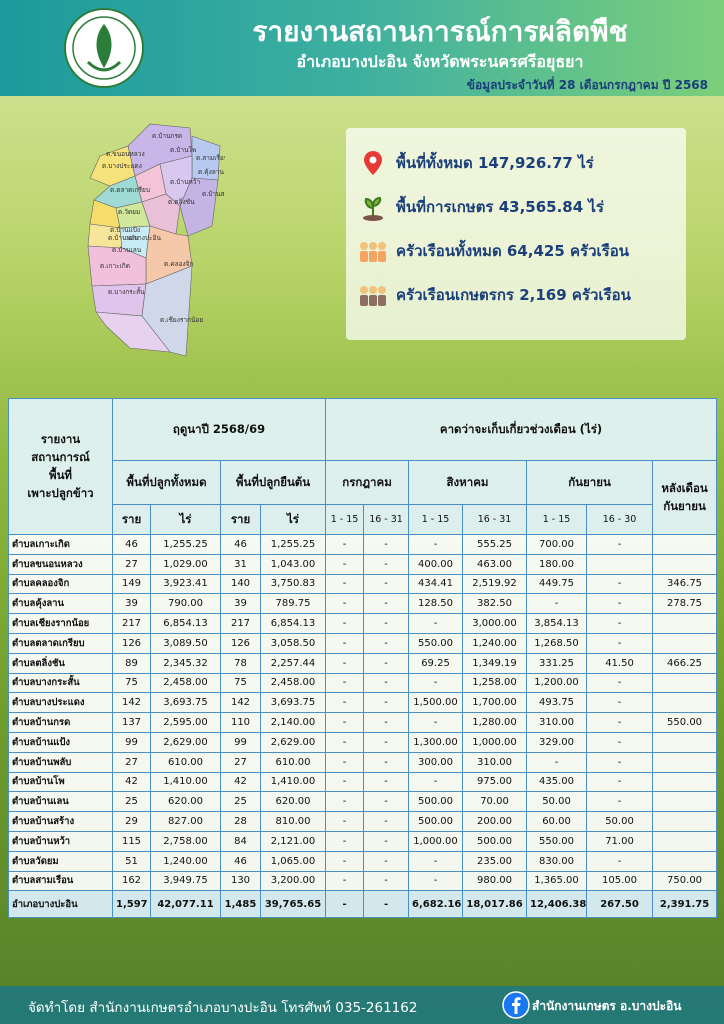 The width and height of the screenshot is (724, 1024). Describe the element at coordinates (131, 722) in the screenshot. I see `cell: 137` at that location.